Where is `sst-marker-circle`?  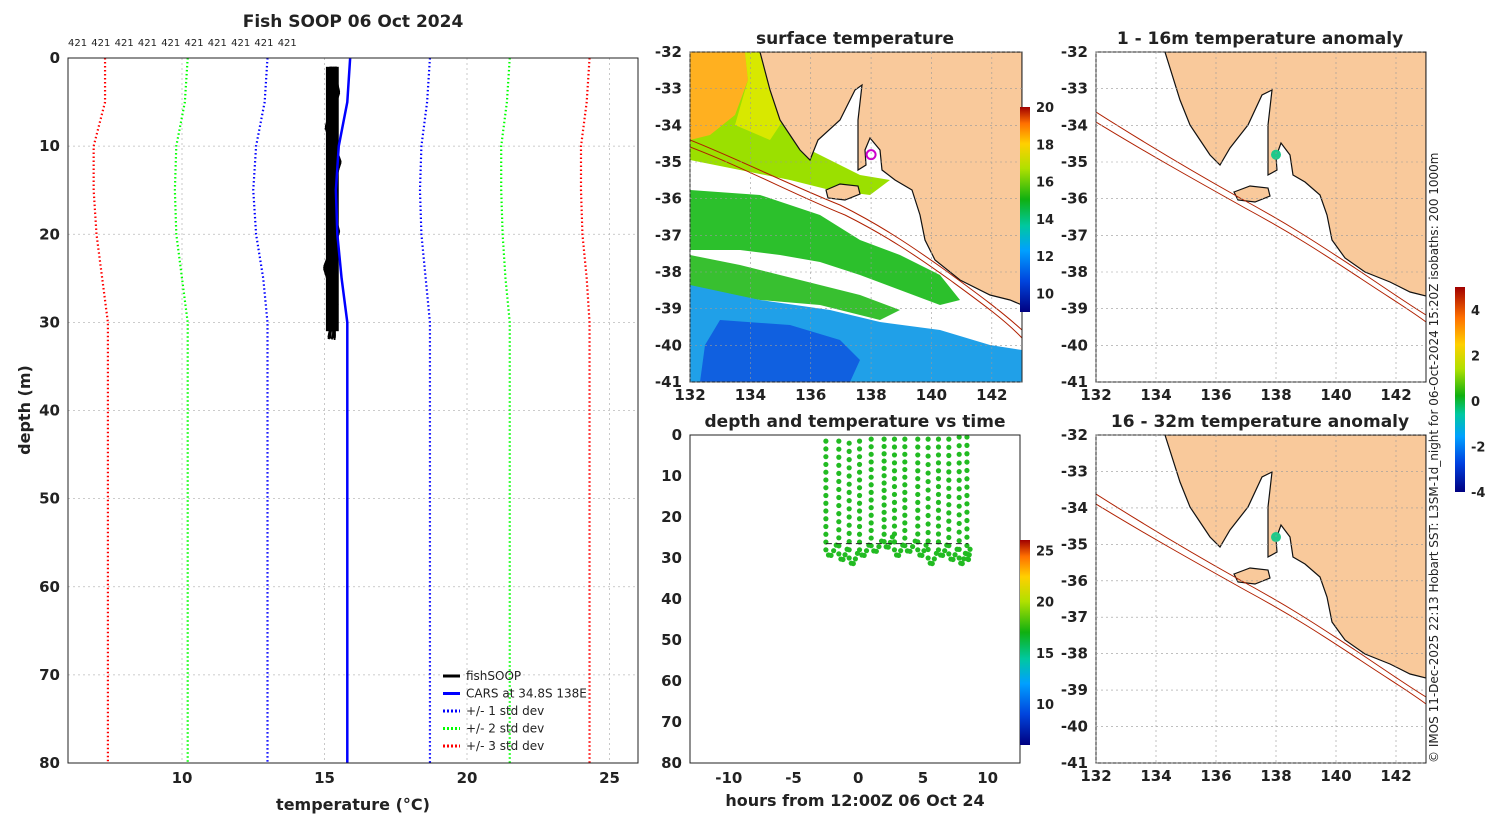 sst-marker-circle is located at coordinates (871, 155).